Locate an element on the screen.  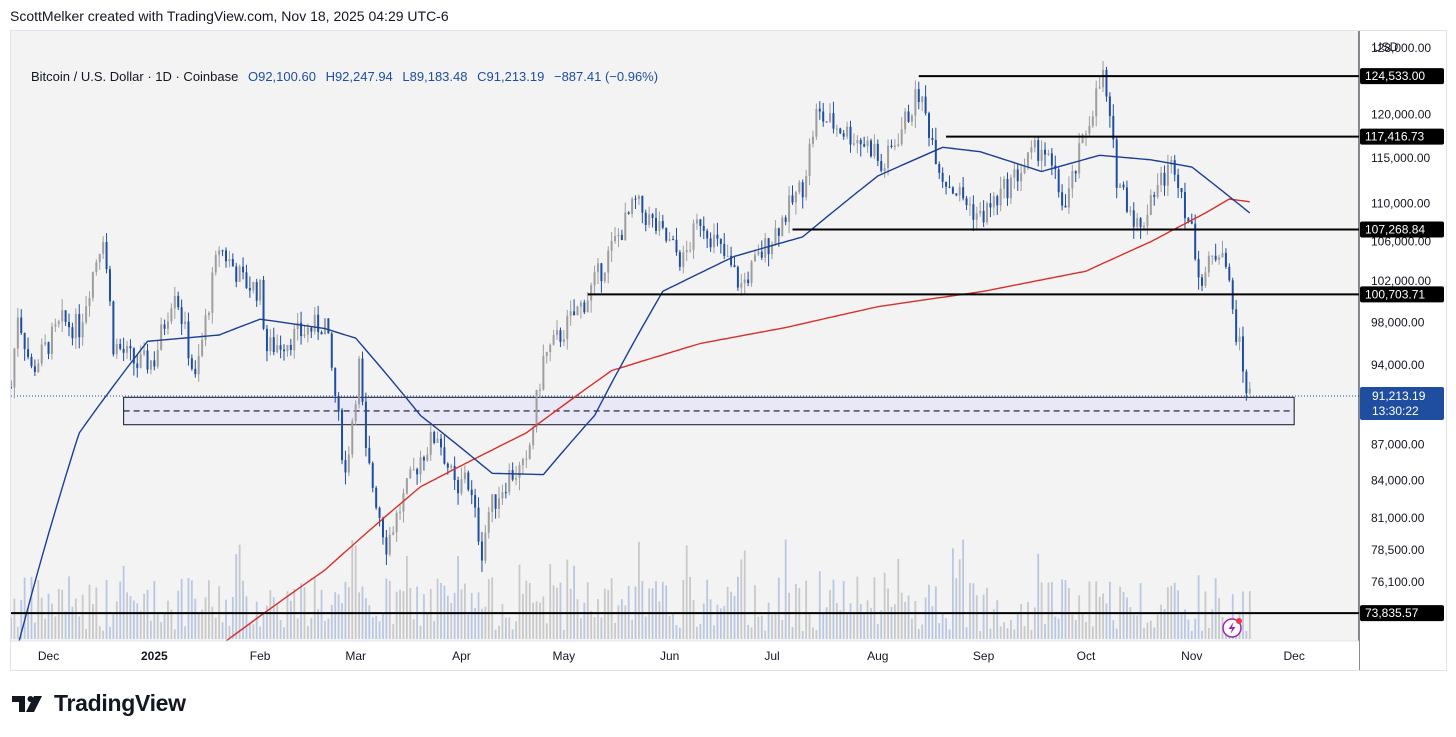
price-level-label: 73,835.57 is located at coordinates (1392, 613).